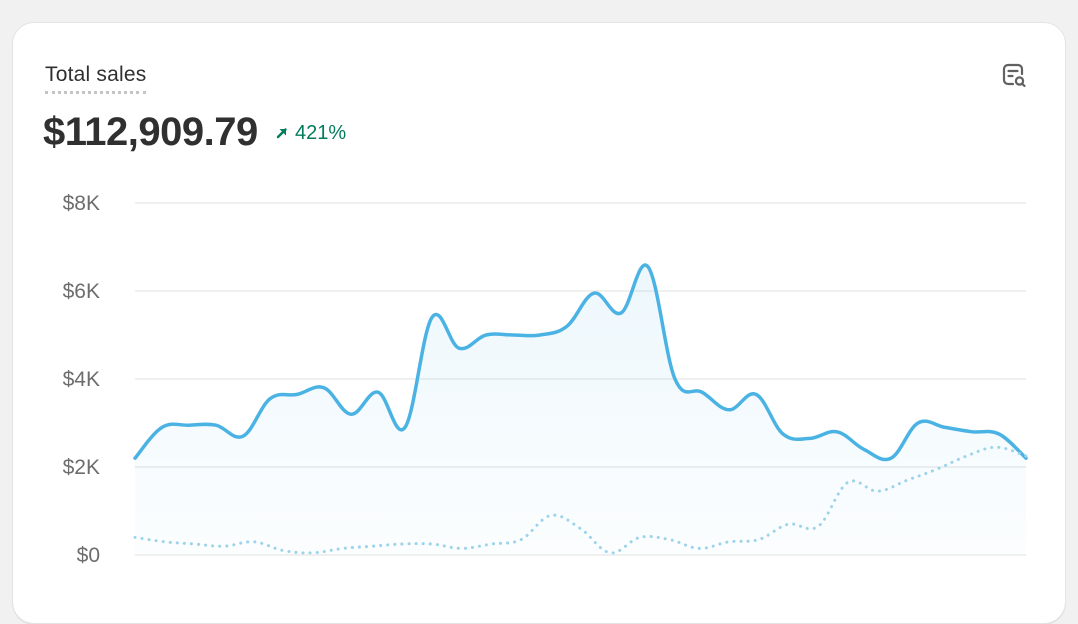 The width and height of the screenshot is (1078, 624). Describe the element at coordinates (81, 291) in the screenshot. I see `y-tick-label: $6K` at that location.